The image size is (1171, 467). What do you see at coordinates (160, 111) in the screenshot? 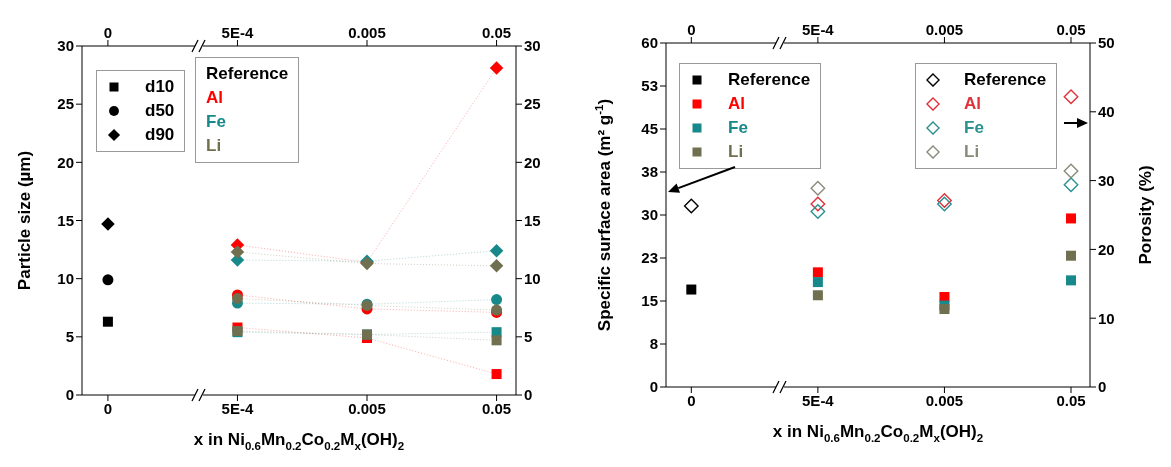
I see `legend-label: d50` at bounding box center [160, 111].